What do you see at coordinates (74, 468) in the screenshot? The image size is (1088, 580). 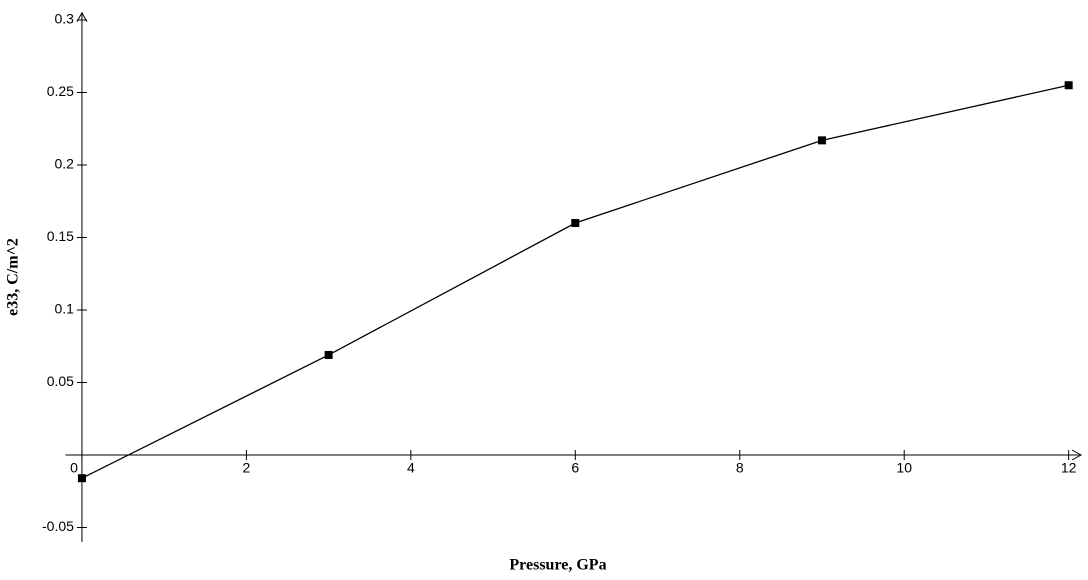 I see `x-tick-label: 0` at bounding box center [74, 468].